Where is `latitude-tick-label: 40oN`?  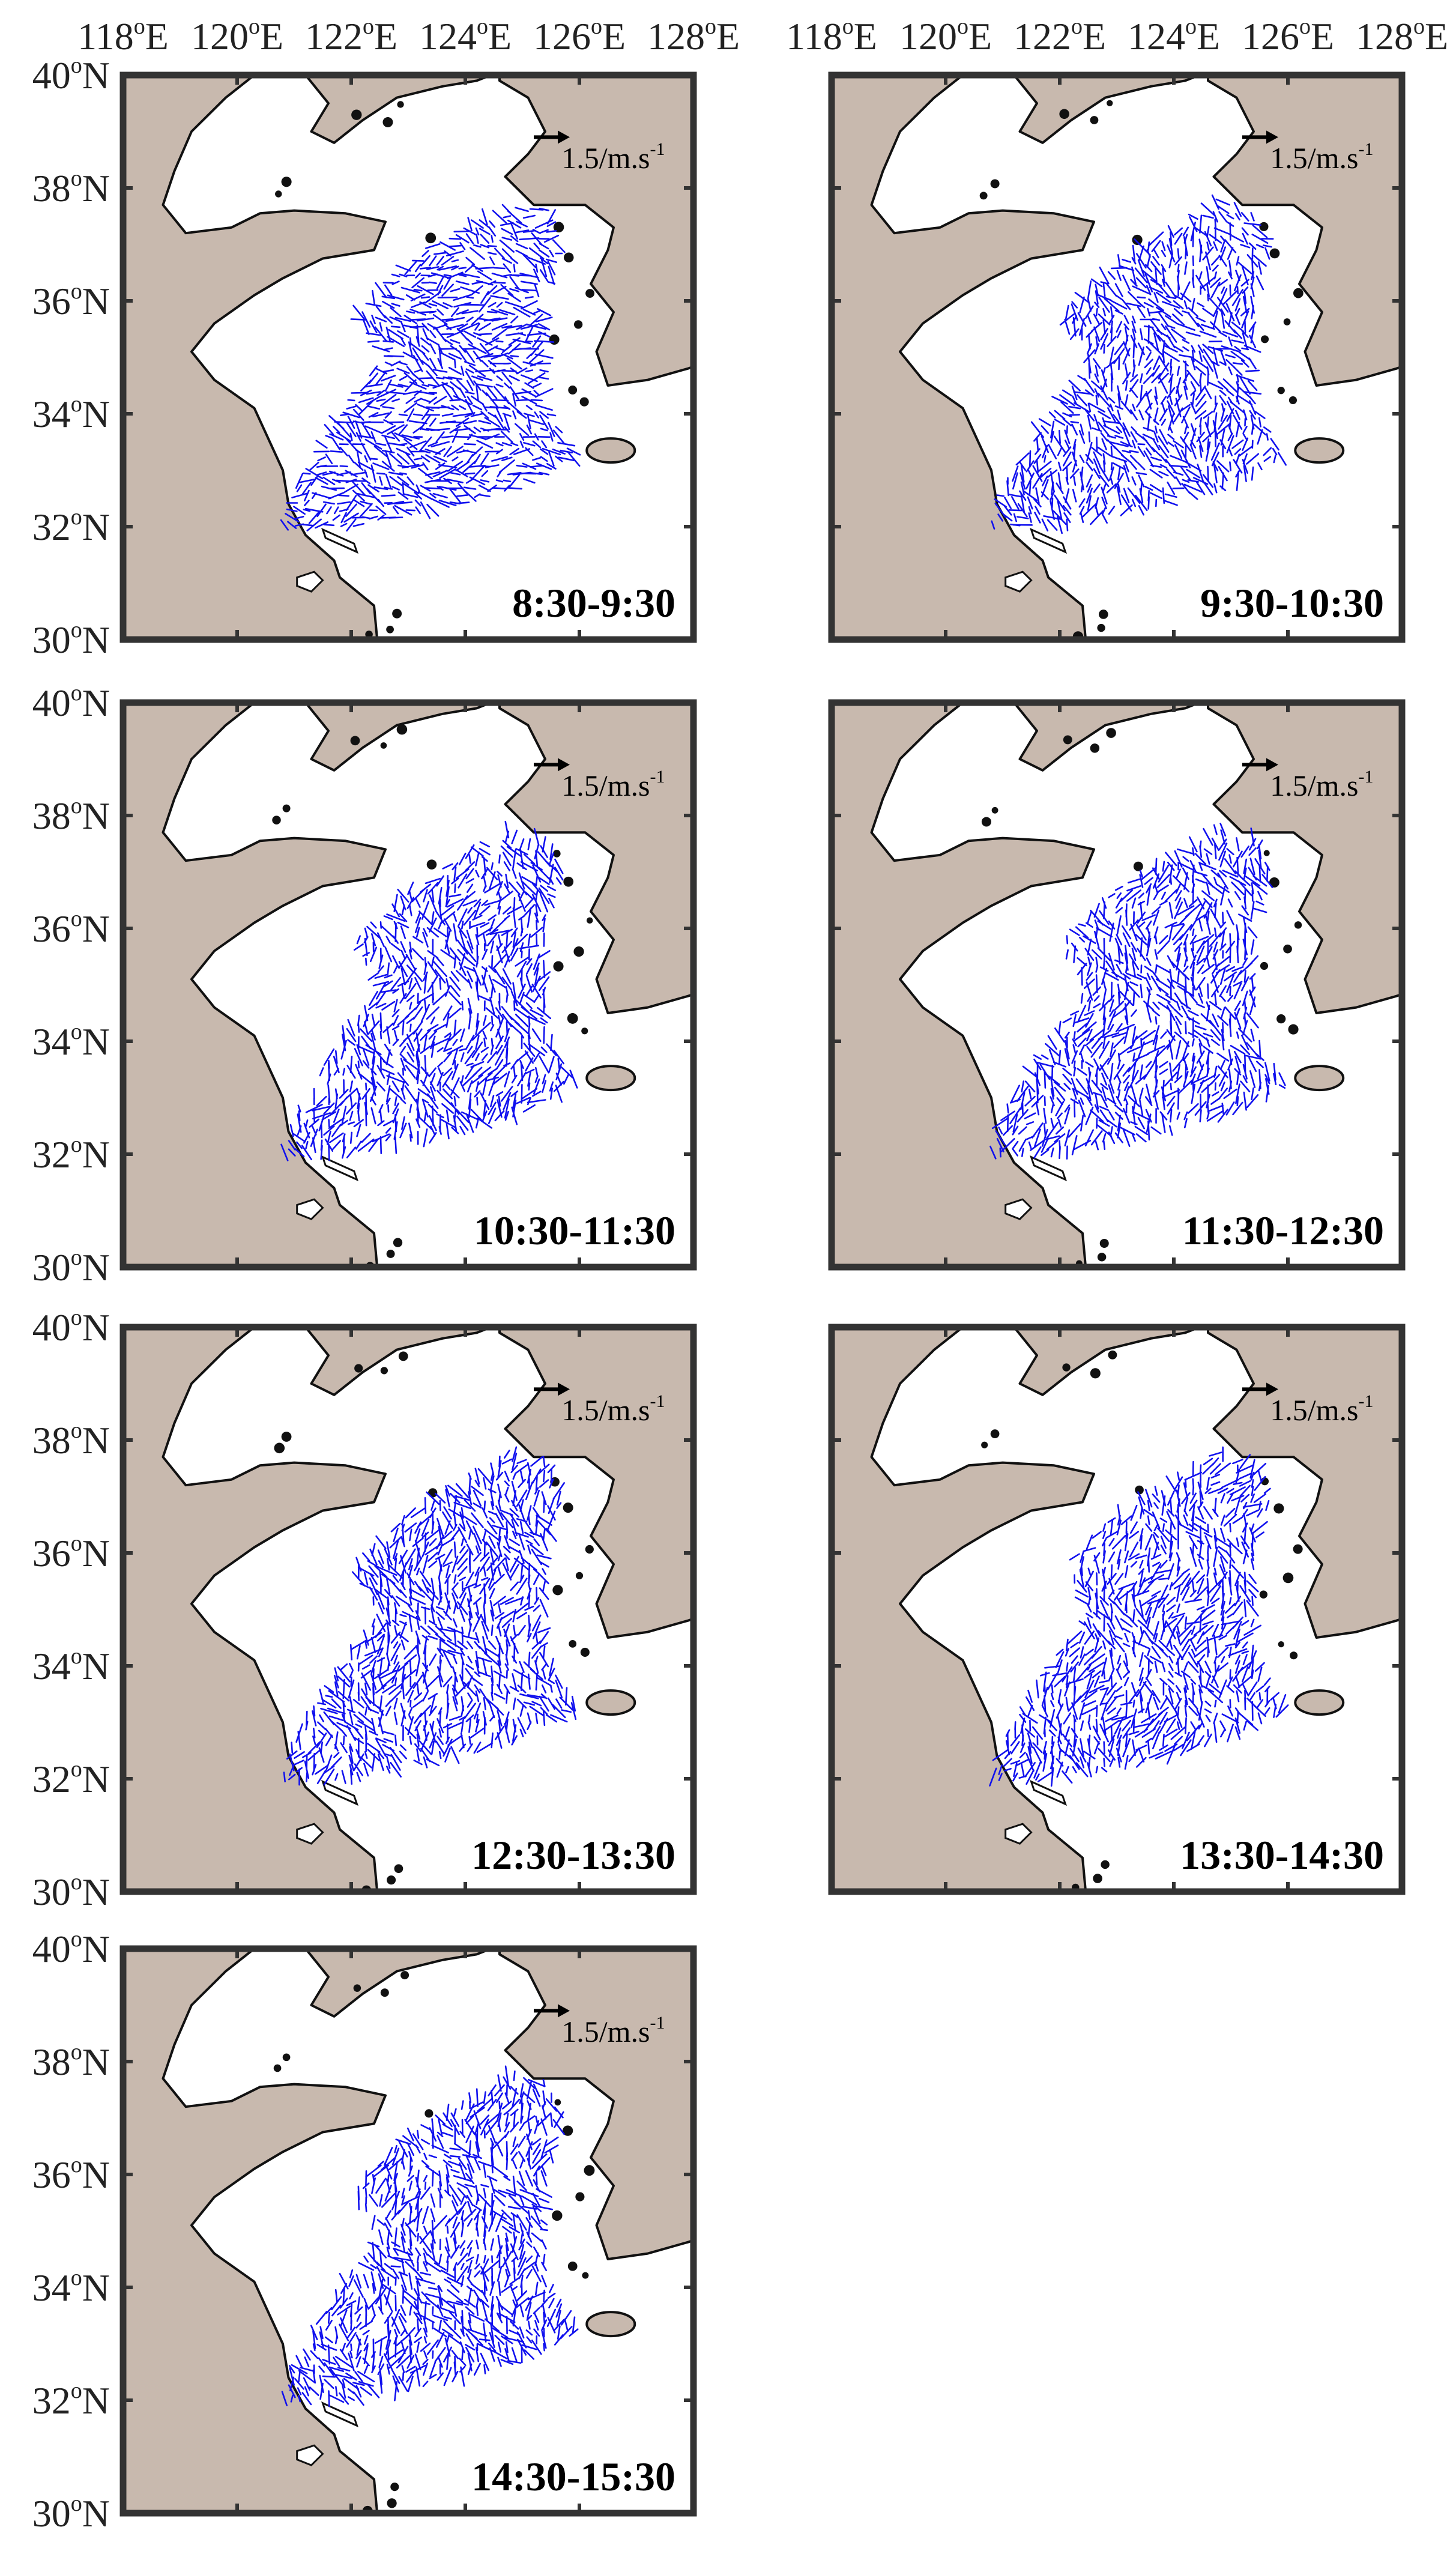 latitude-tick-label: 40oN is located at coordinates (71, 702).